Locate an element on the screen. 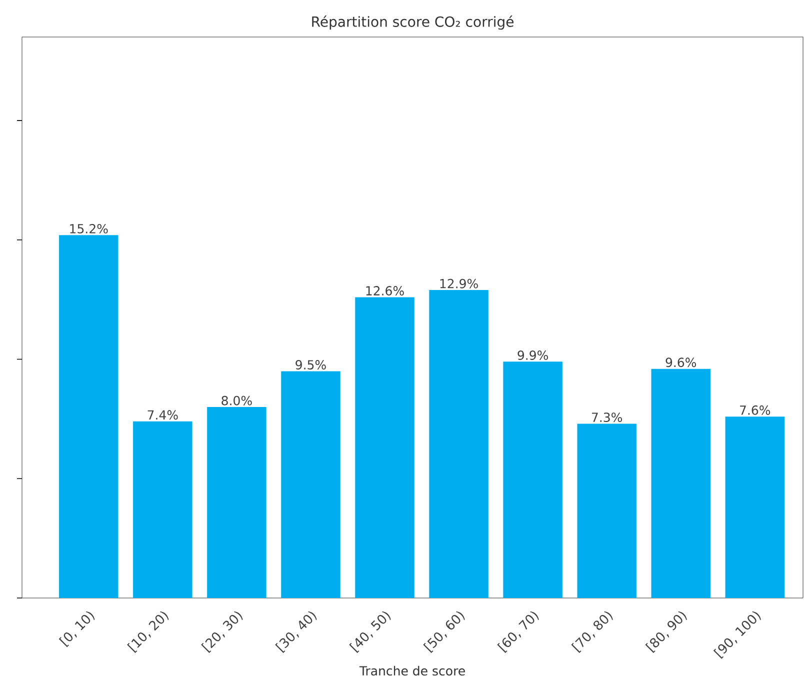 The image size is (804, 697). x-tick-label: [10, 20) is located at coordinates (148, 632).